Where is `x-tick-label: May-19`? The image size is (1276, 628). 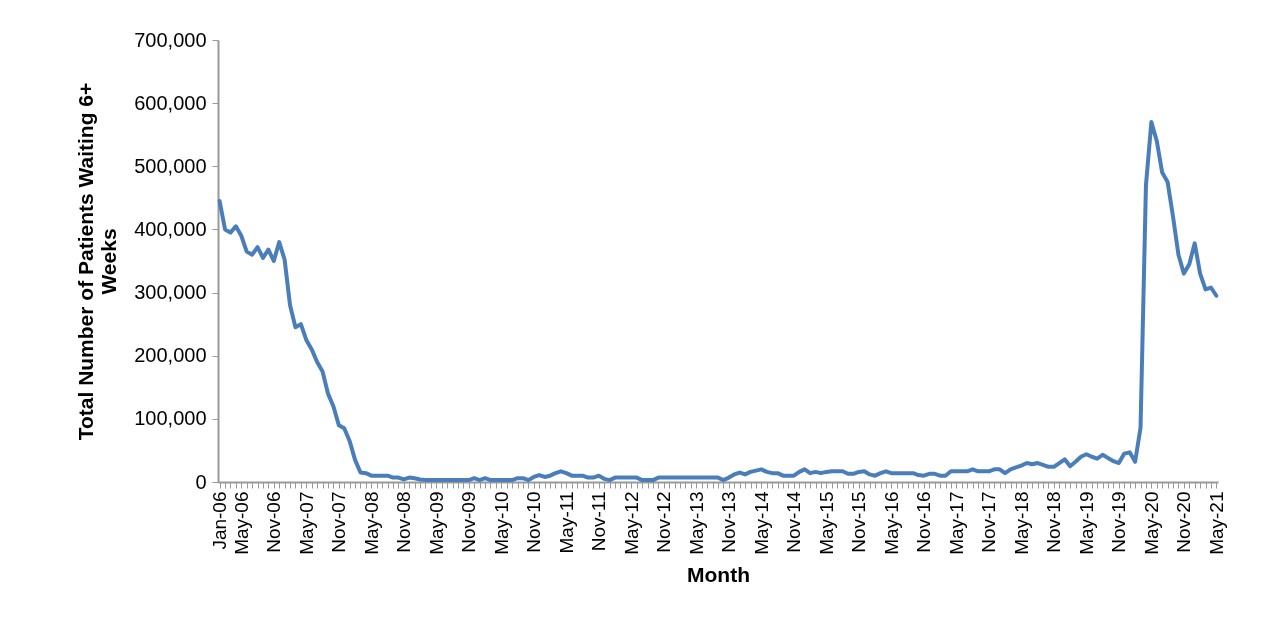 x-tick-label: May-19 is located at coordinates (1086, 523).